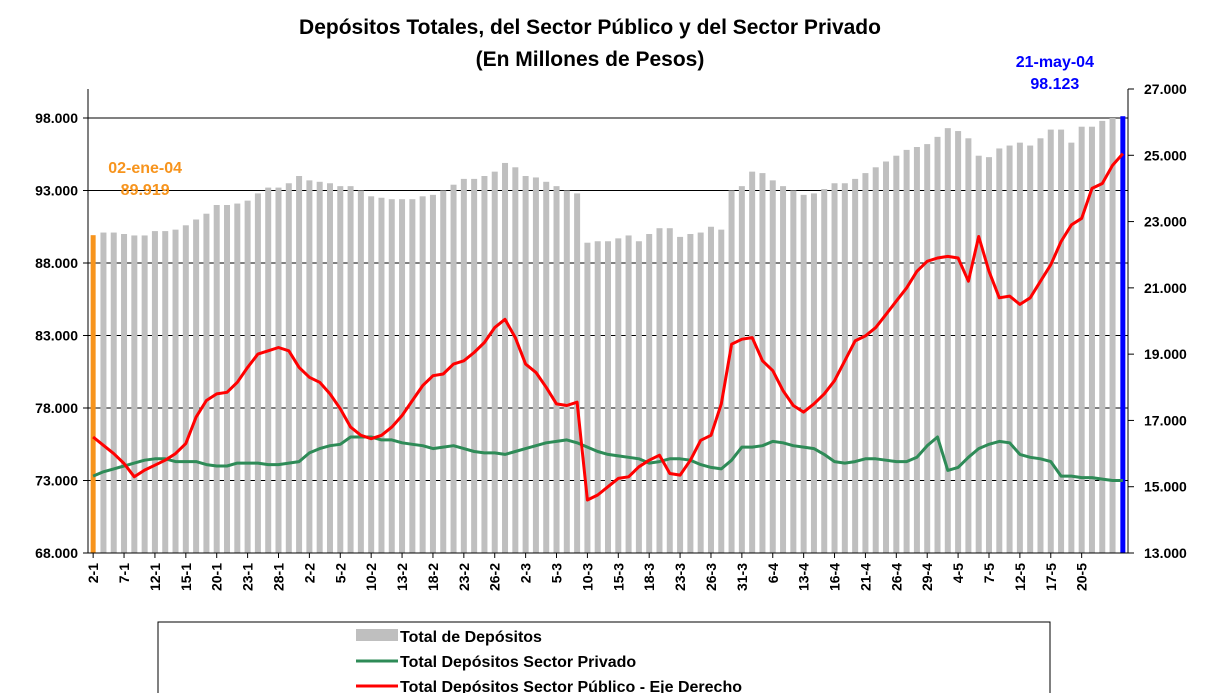 The height and width of the screenshot is (698, 1205). Describe the element at coordinates (56, 408) in the screenshot. I see `y-tick-label: 78.000` at that location.